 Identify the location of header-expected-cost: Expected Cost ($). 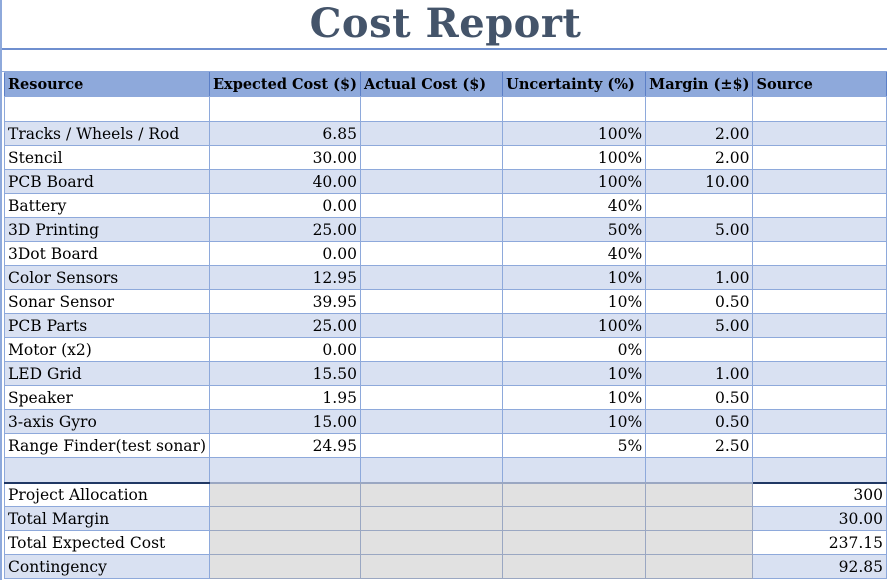
(285, 84).